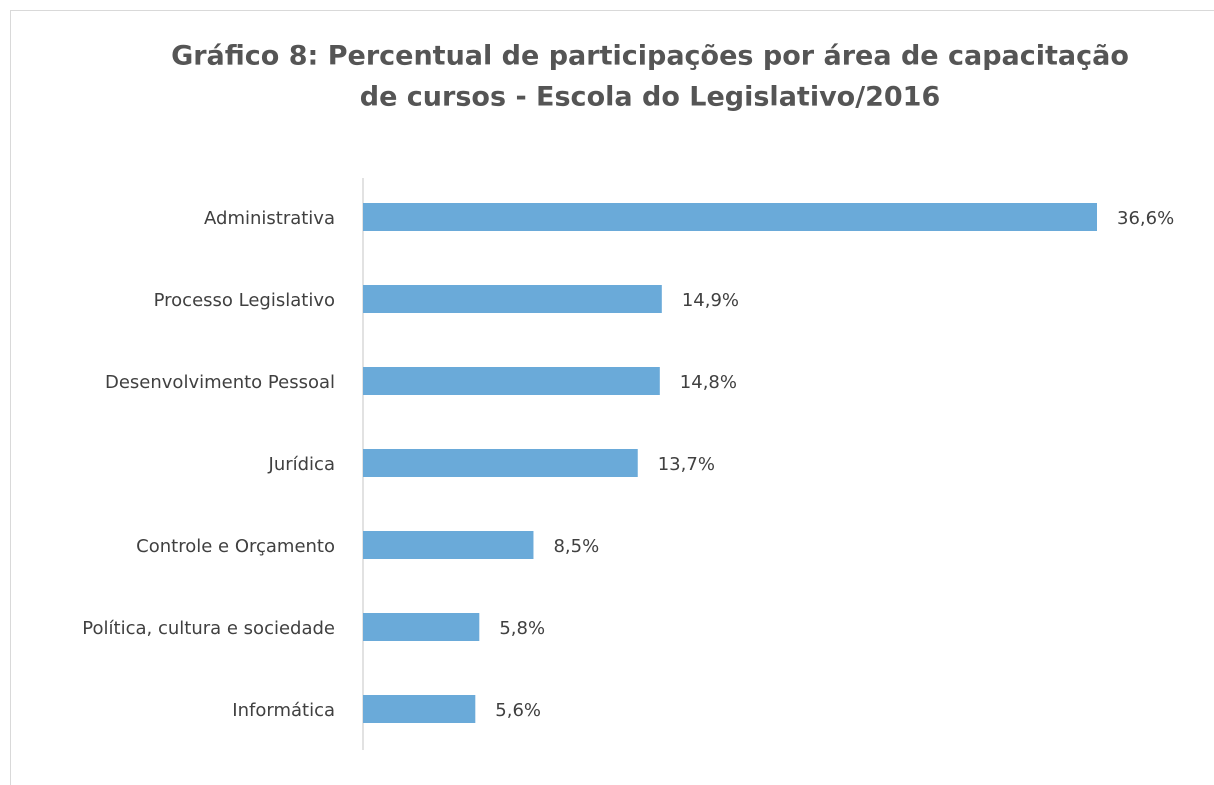  I want to click on value-label: 8,5%, so click(576, 546).